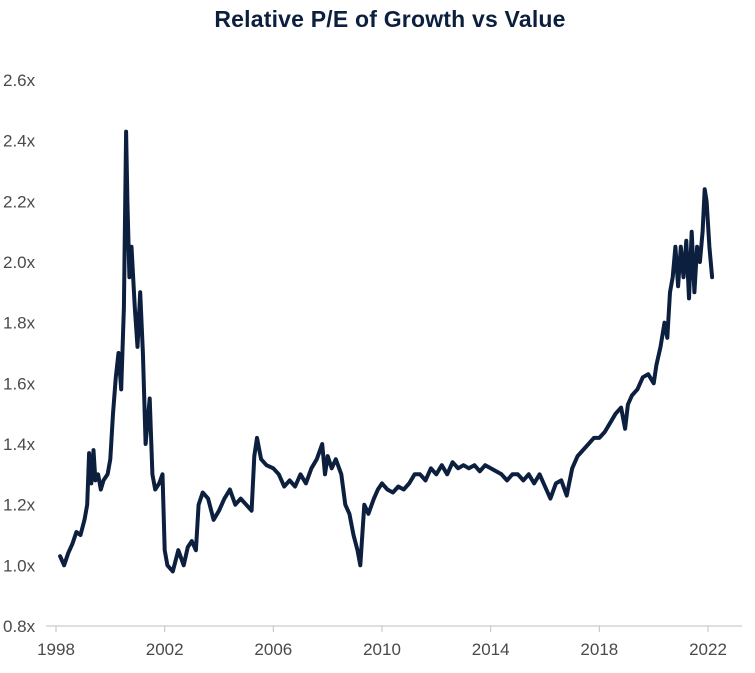  What do you see at coordinates (19, 141) in the screenshot?
I see `y-tick-label: 2.4x` at bounding box center [19, 141].